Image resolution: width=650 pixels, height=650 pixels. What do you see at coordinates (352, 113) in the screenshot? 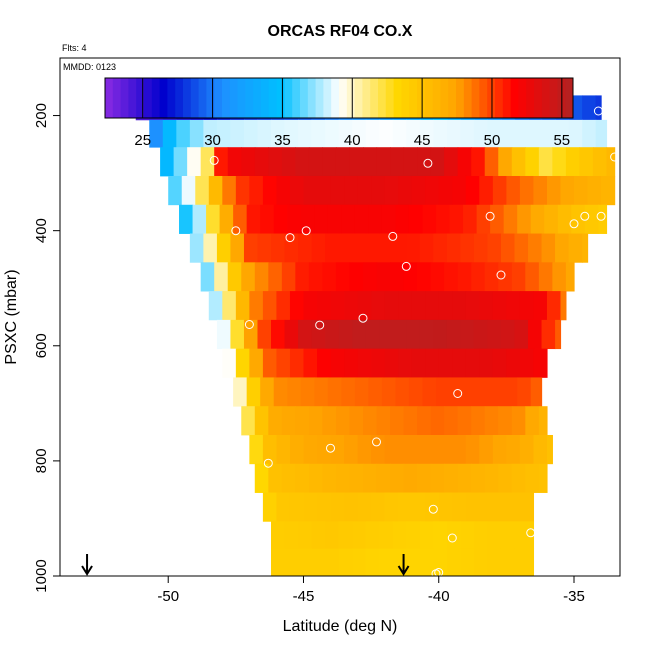
I see `colorbar-ticks: 25 30 35 40 45 50 55` at bounding box center [352, 113].